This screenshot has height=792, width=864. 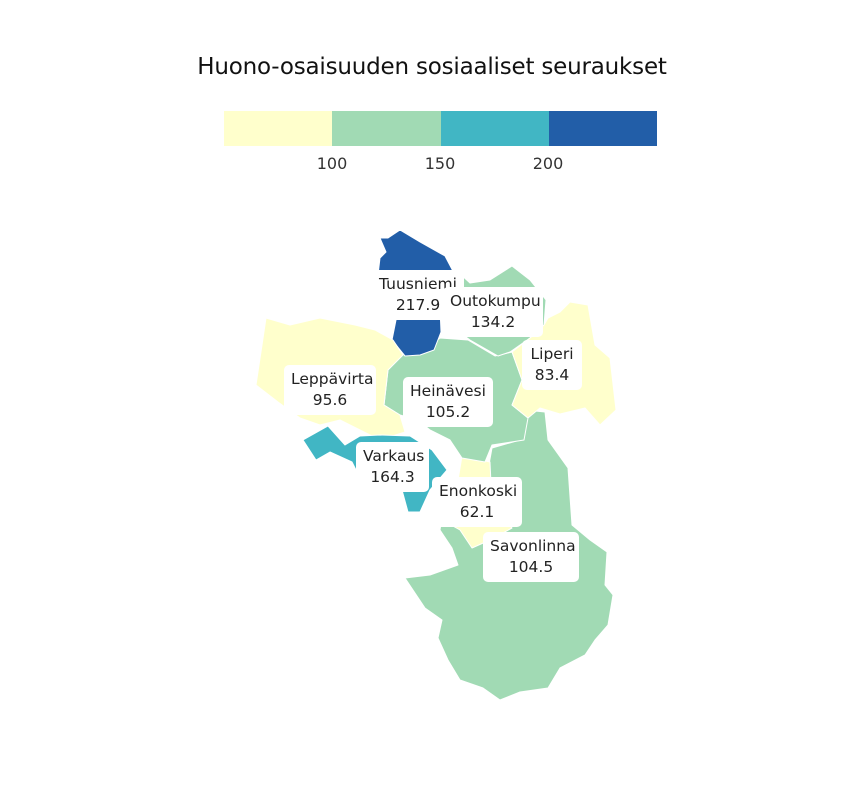 I want to click on label-liperi: Liperi 83.4, so click(x=552, y=365).